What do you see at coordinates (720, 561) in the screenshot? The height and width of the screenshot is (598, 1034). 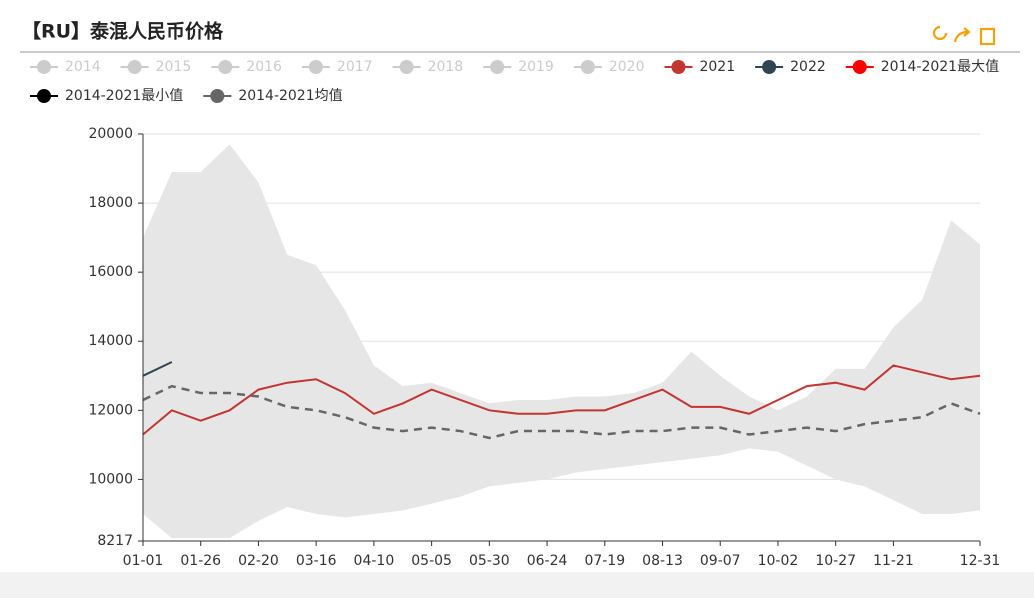 I see `x-tick-label: 09-07` at bounding box center [720, 561].